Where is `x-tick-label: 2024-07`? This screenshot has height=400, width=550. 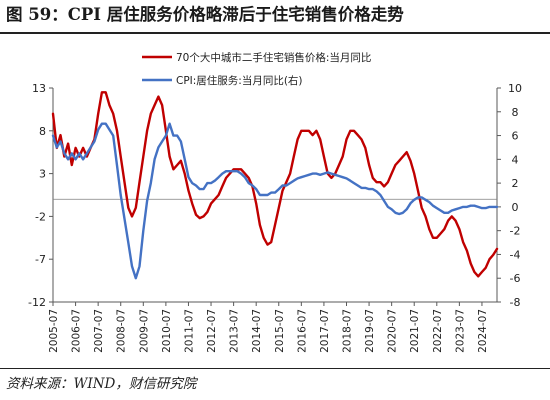 x-tick-label: 2024-07 is located at coordinates (483, 331).